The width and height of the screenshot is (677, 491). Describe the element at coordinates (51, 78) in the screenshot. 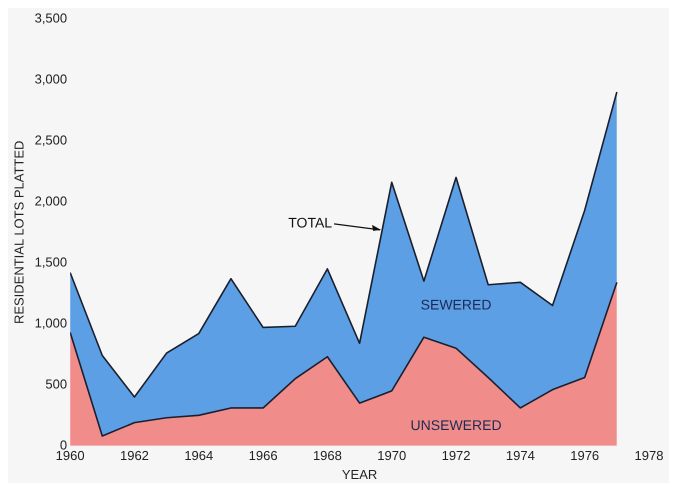

I see `y-tick-label: 3,000` at that location.